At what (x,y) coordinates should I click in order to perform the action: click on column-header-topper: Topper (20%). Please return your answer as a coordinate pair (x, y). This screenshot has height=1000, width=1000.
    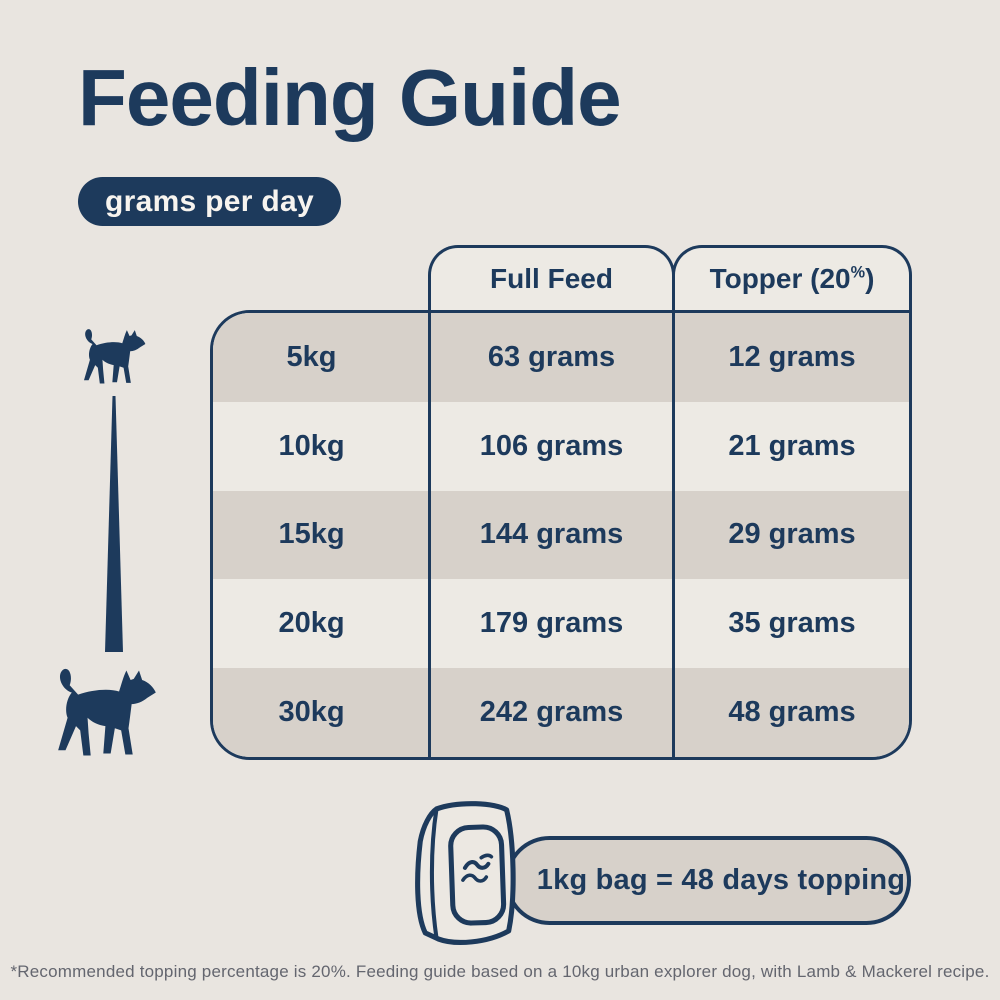
    Looking at the image, I should click on (792, 277).